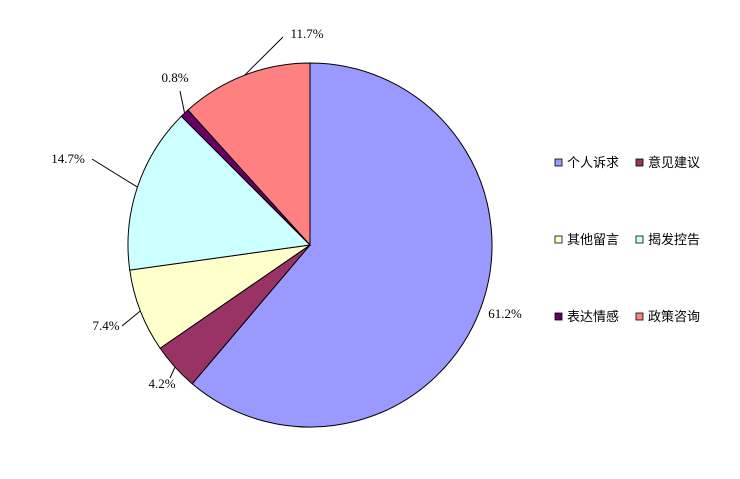  I want to click on legend-label-6: 政策咨询, so click(674, 316).